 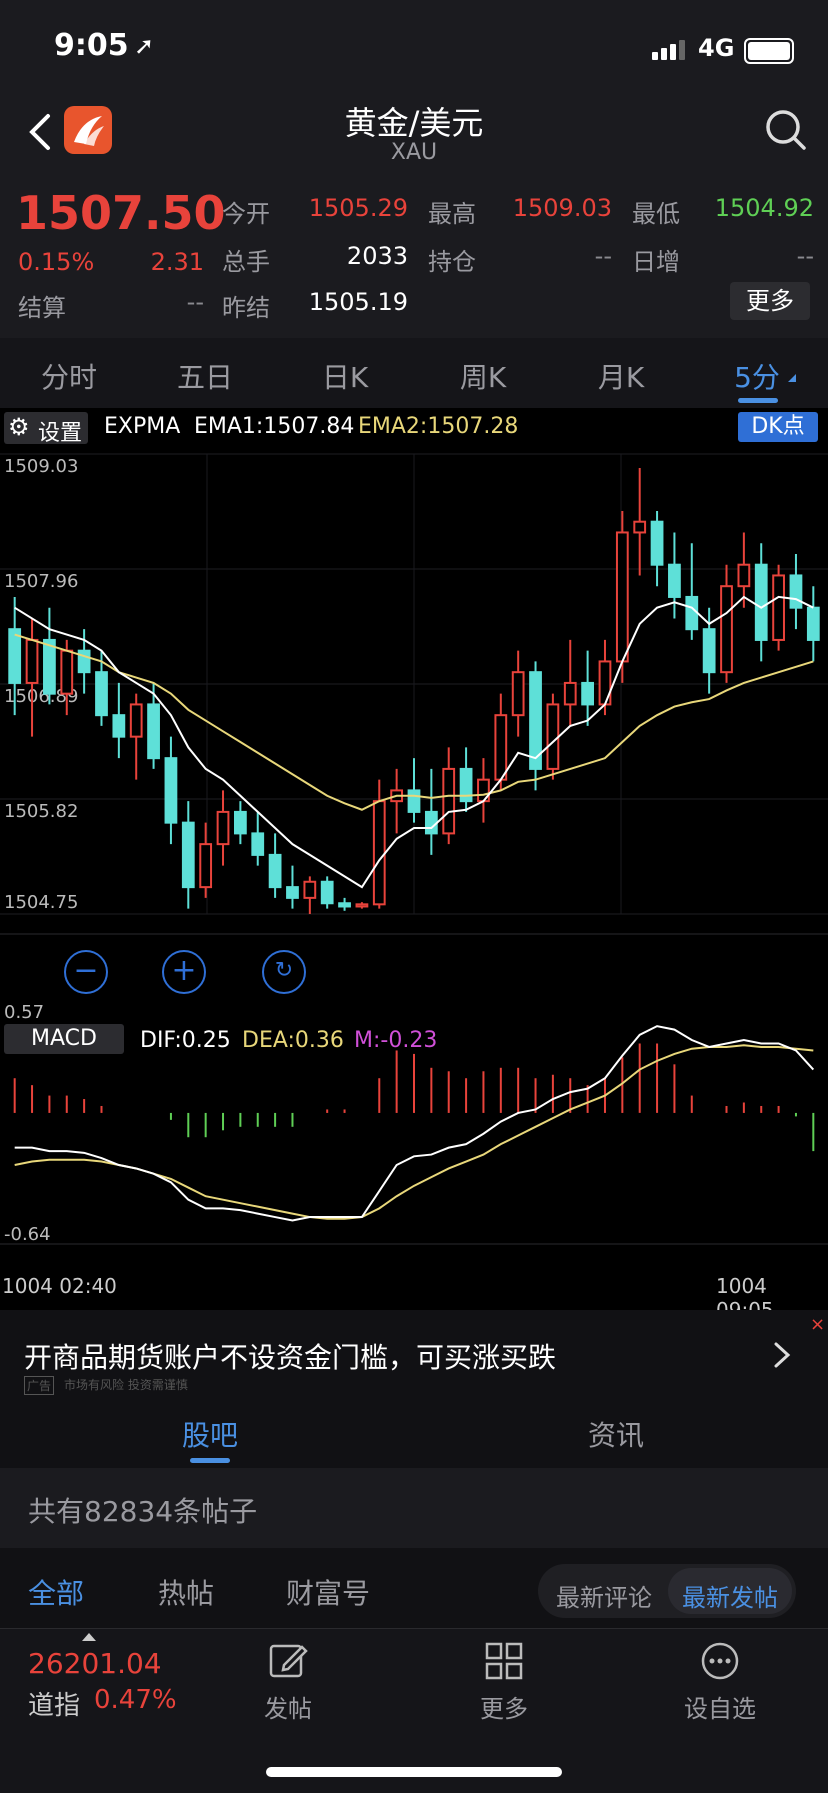 I want to click on macd-m-value: M:-0.23, so click(x=396, y=1040).